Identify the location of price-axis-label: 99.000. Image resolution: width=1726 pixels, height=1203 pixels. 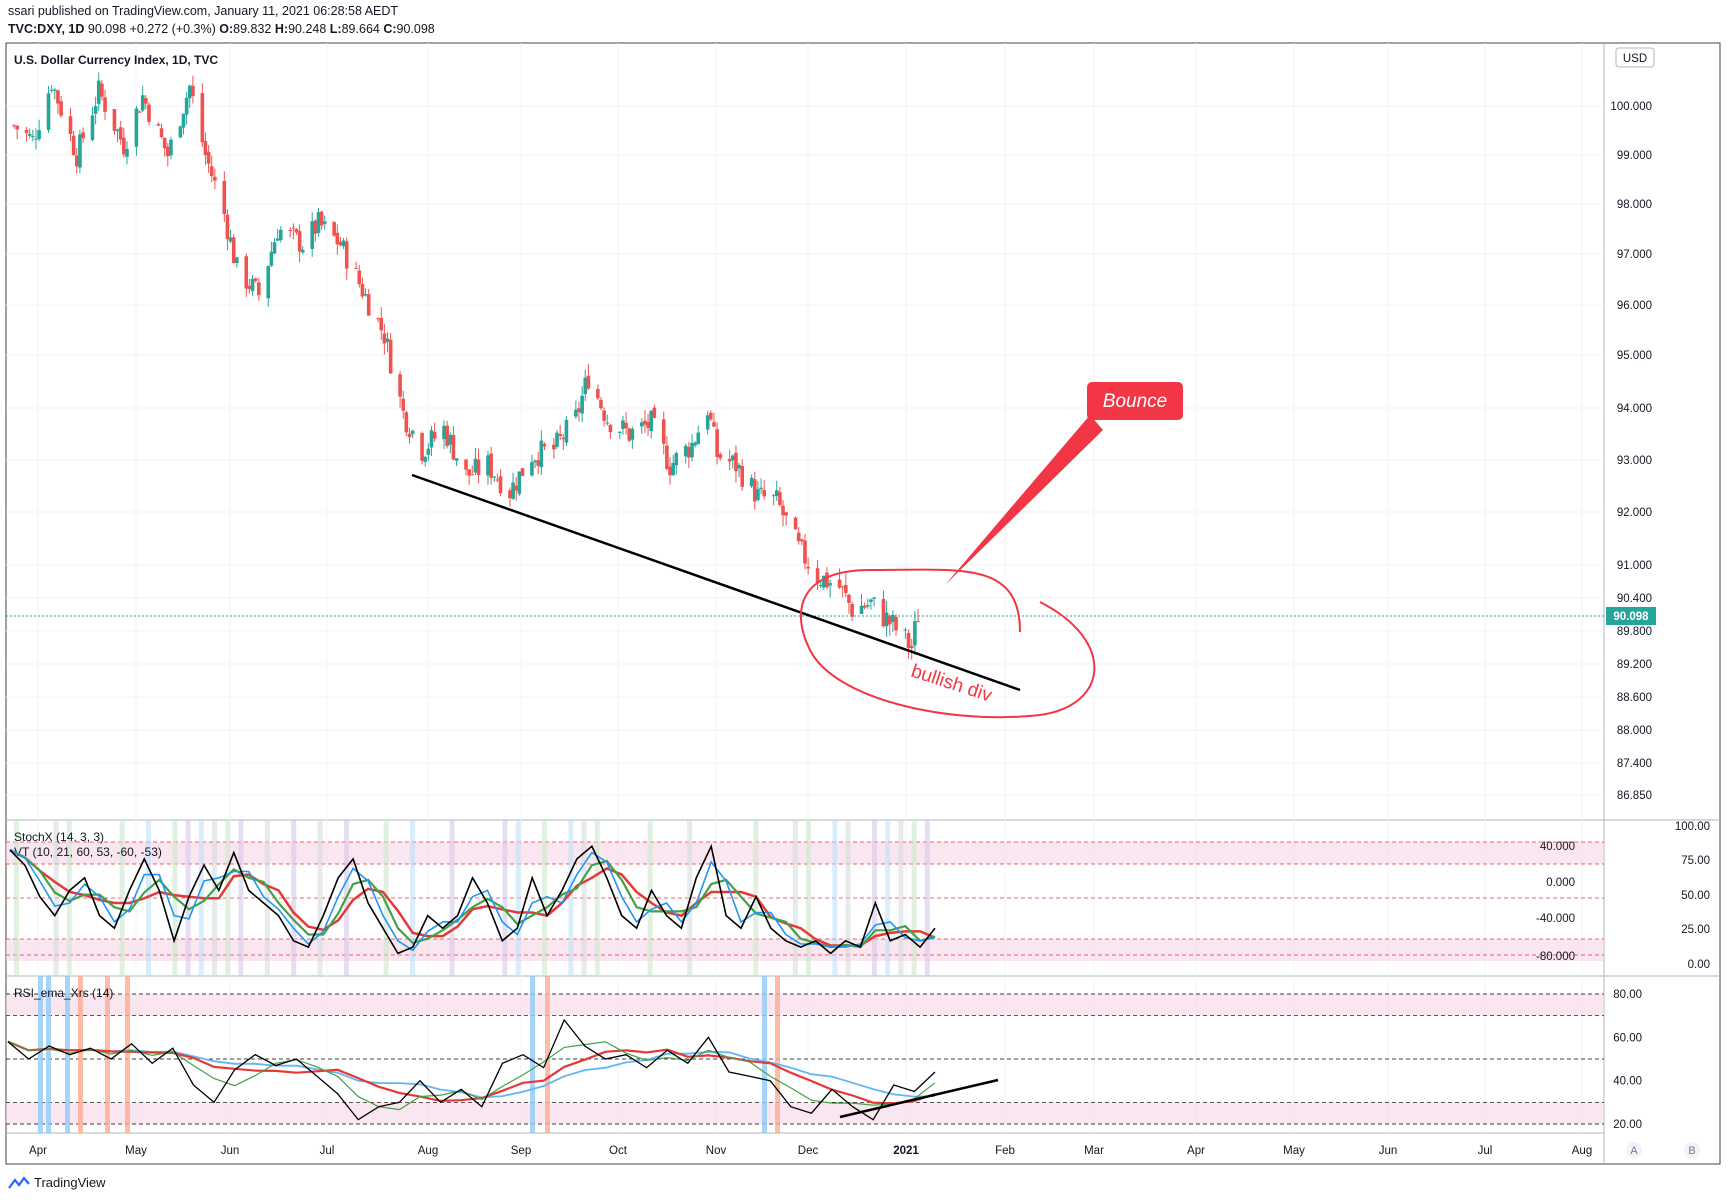
(1634, 156).